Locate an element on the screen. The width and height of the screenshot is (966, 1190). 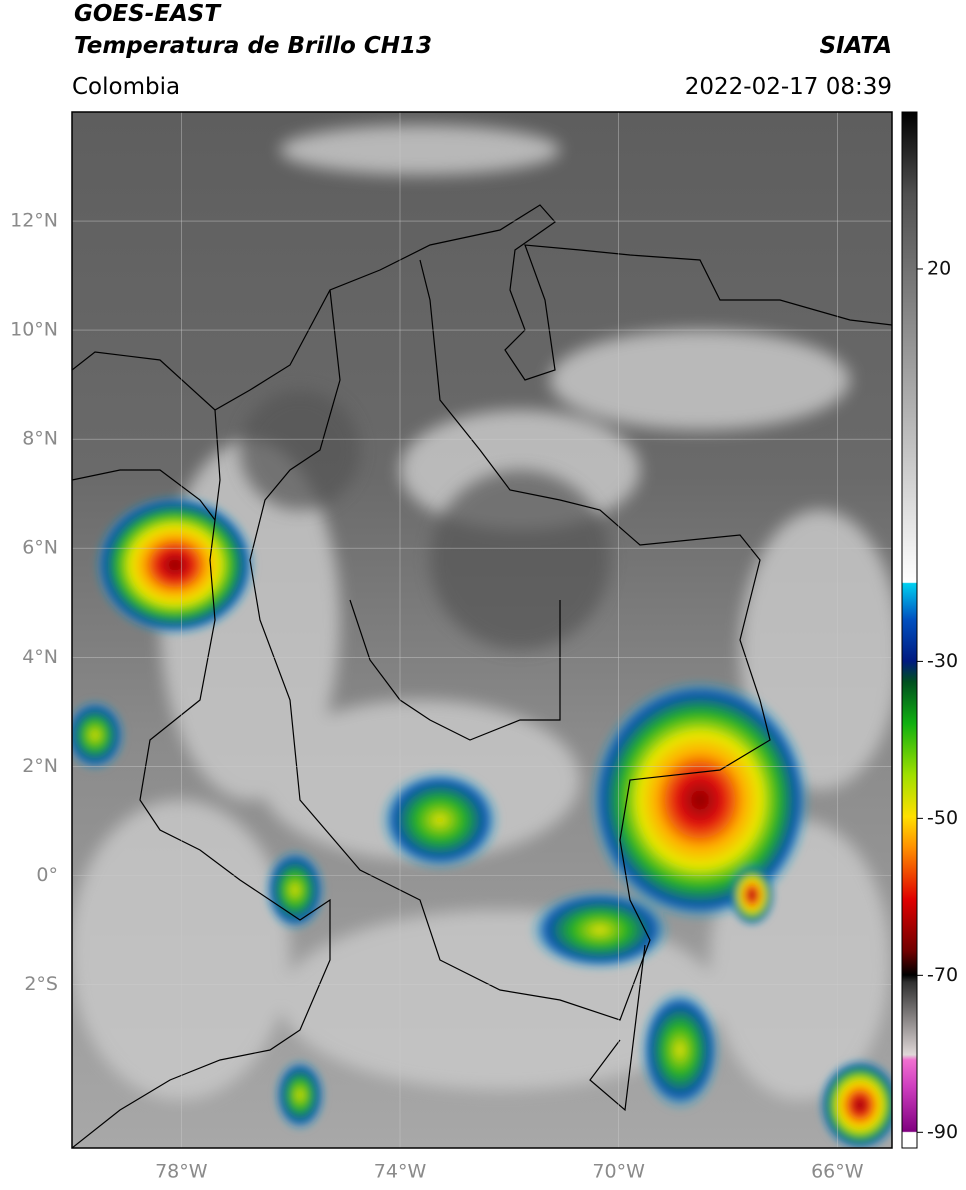
title: GOES-EAST is located at coordinates (148, 14).